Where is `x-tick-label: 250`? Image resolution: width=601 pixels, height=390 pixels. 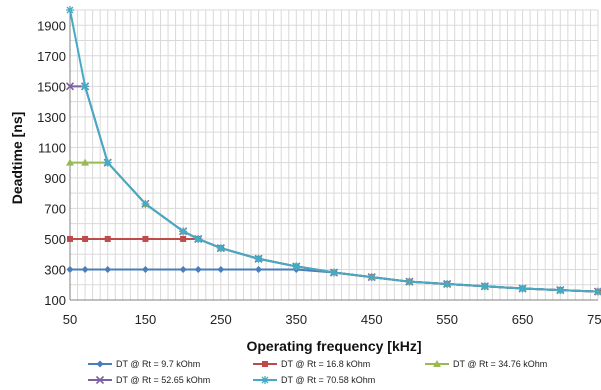 x-tick-label: 250 is located at coordinates (221, 319).